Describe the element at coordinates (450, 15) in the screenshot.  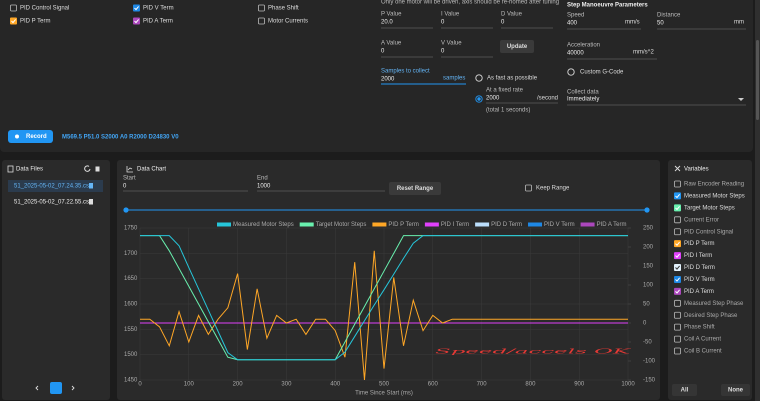
I see `label: I Value` at that location.